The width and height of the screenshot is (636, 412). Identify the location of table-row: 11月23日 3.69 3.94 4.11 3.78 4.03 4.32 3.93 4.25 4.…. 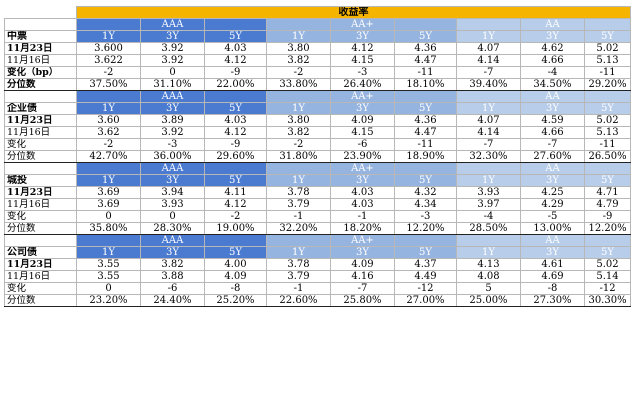
(318, 192).